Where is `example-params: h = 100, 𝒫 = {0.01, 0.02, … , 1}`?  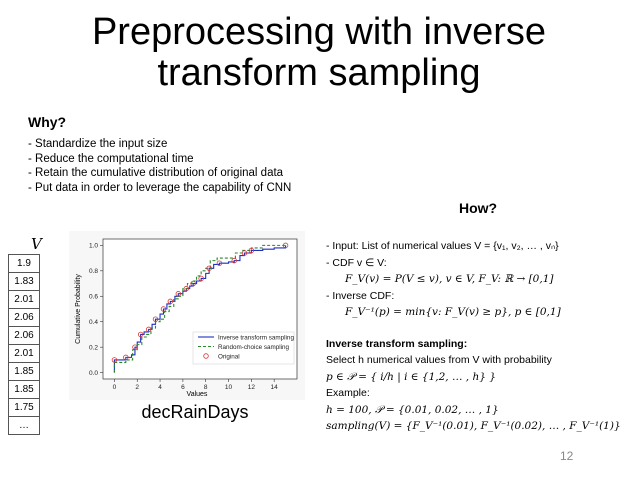 example-params: h = 100, 𝒫 = {0.01, 0.02, … , 1} is located at coordinates (412, 409).